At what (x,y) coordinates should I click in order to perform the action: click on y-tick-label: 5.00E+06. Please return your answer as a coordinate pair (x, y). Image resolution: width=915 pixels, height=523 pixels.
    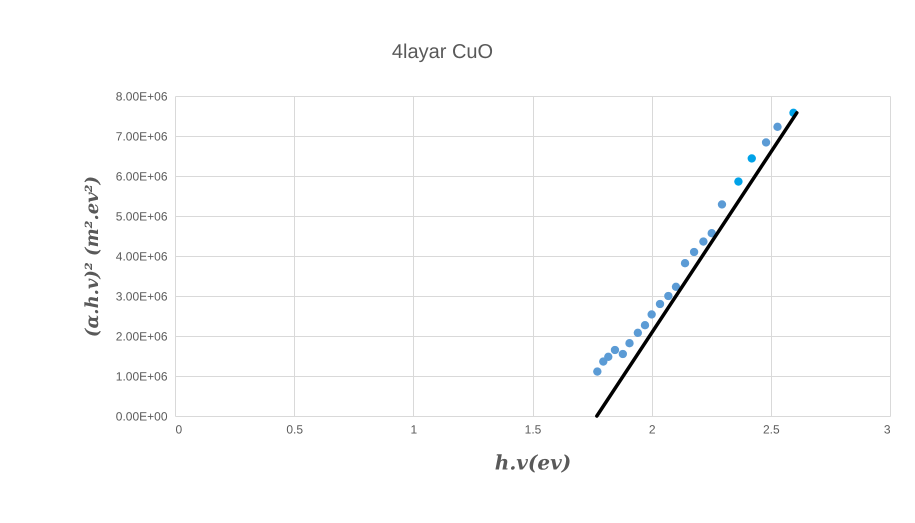
    Looking at the image, I should click on (142, 217).